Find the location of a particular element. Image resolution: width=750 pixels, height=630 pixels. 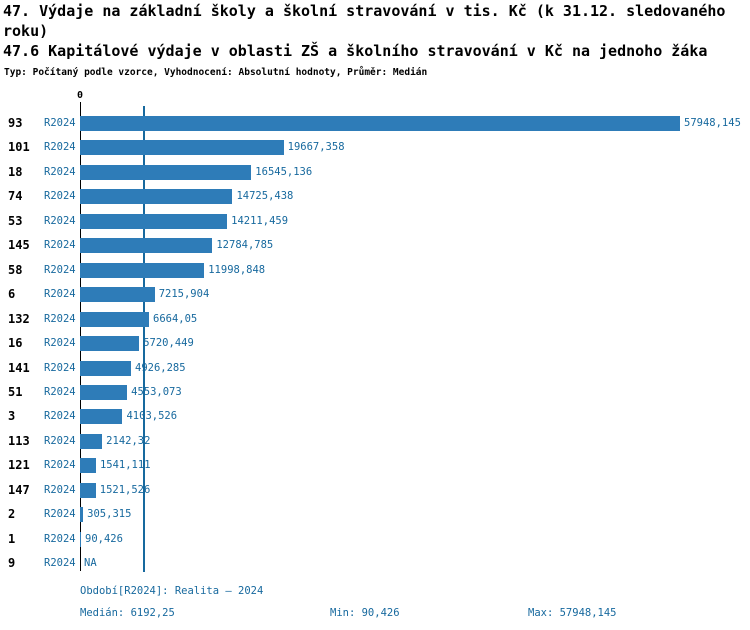

value-label: 4103,526 is located at coordinates (152, 416).